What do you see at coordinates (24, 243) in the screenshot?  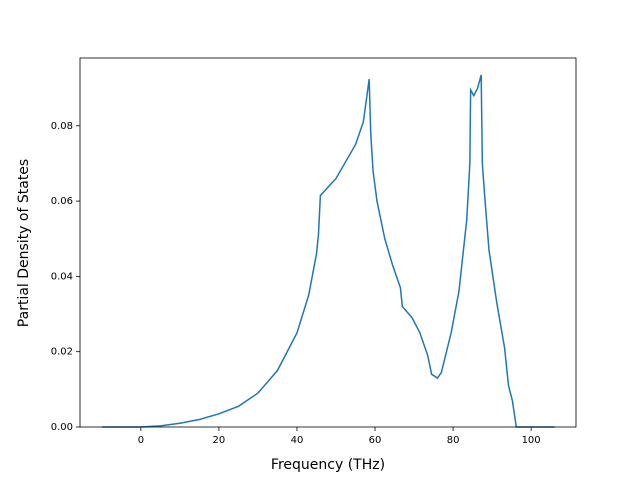 I see `y-axis-label: Partial Density of States` at bounding box center [24, 243].